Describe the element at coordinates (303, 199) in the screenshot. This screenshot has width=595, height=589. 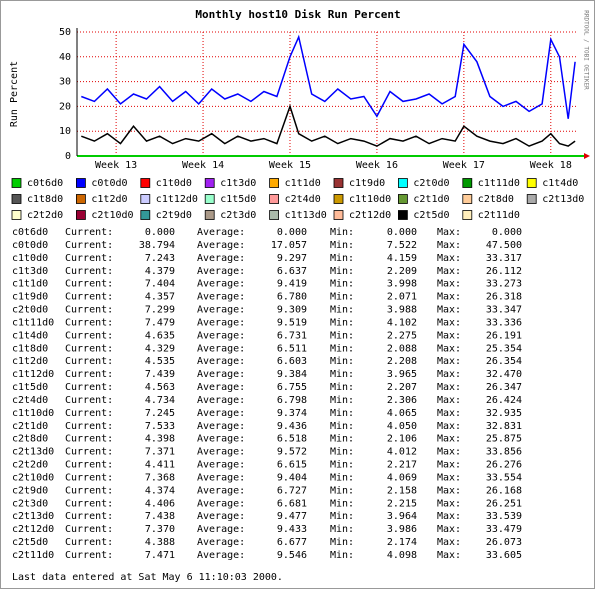
I see `legend-label: c2t4d0` at that location.